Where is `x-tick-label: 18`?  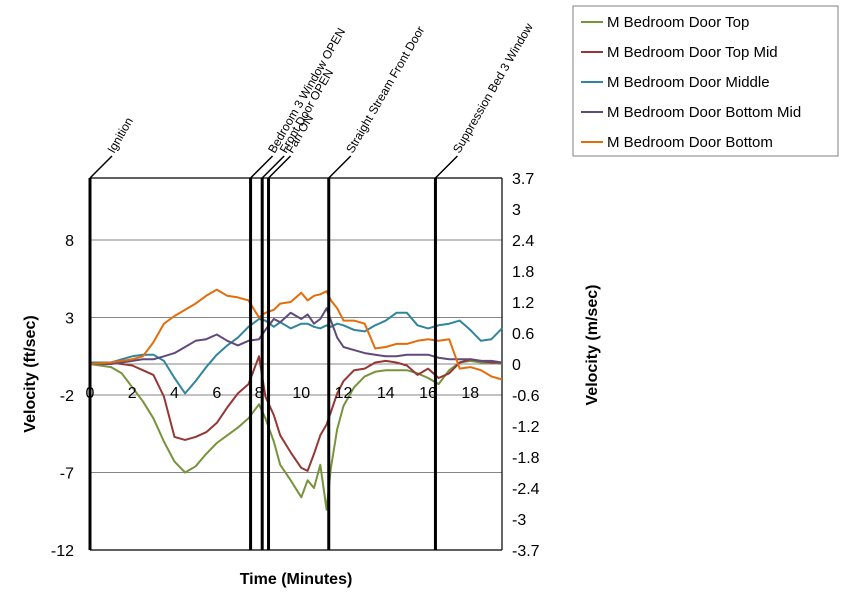
x-tick-label: 18 is located at coordinates (470, 393).